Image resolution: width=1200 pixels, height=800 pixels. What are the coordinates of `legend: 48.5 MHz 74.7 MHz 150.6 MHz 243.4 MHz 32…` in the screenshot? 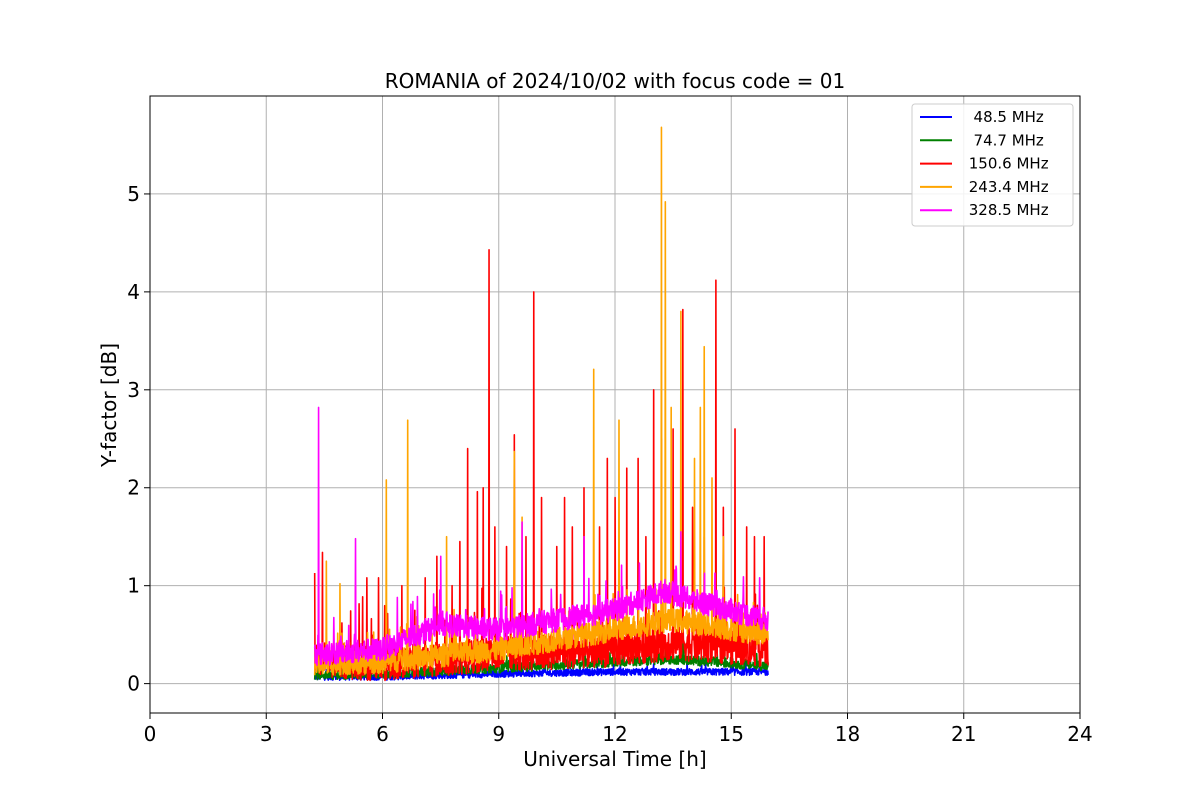 It's located at (992, 165).